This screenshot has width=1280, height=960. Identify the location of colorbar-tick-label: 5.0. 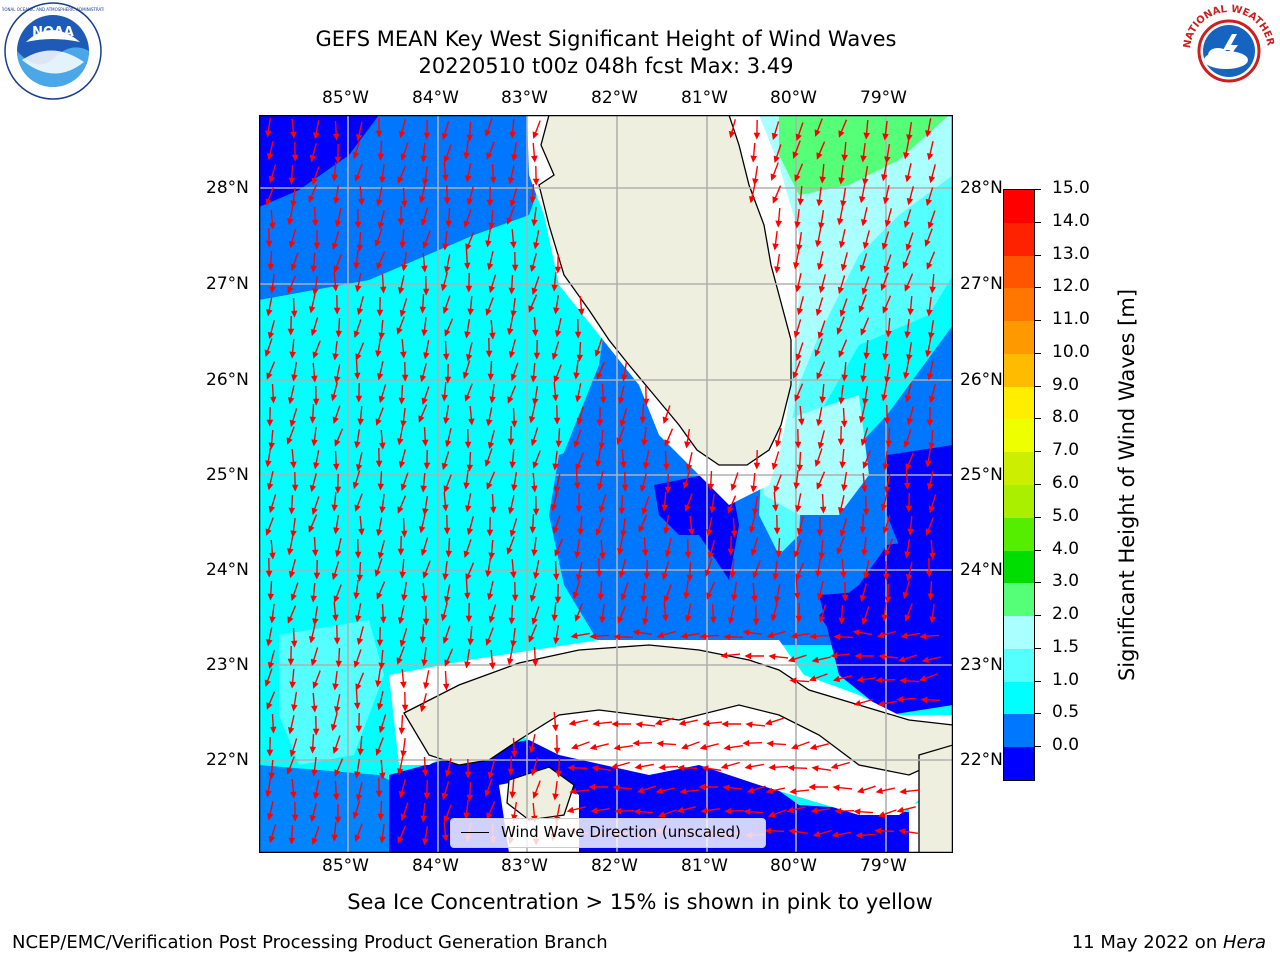
(1066, 515).